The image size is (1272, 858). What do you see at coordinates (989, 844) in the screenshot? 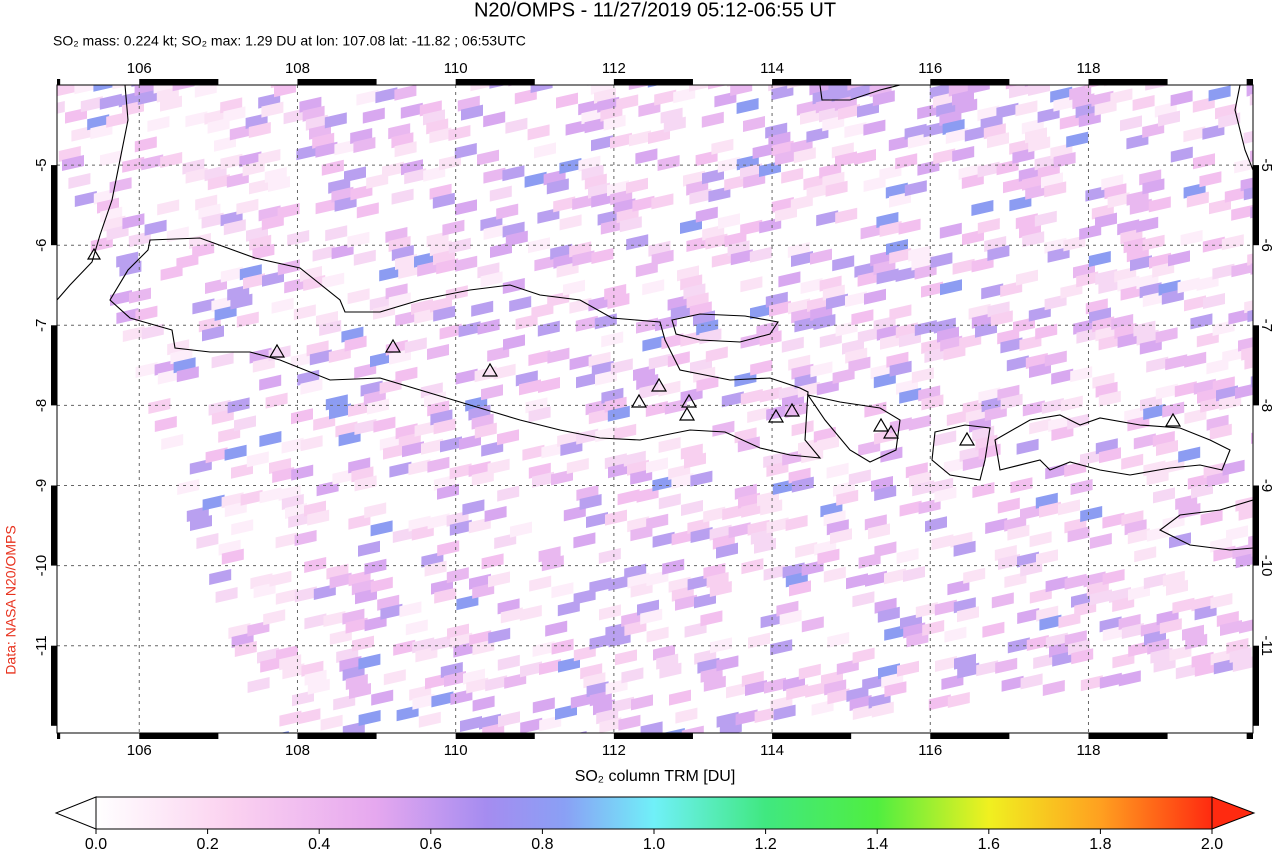
I see `colorbar-tick-label: 1.6` at bounding box center [989, 844].